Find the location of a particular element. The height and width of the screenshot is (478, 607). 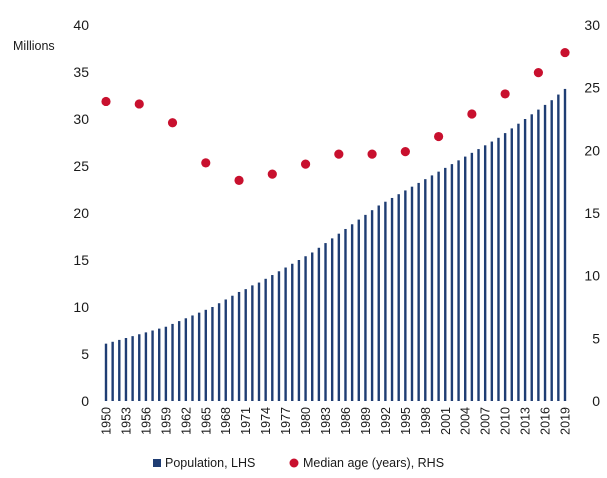

left-axis-tick-label: 15 is located at coordinates (81, 260).